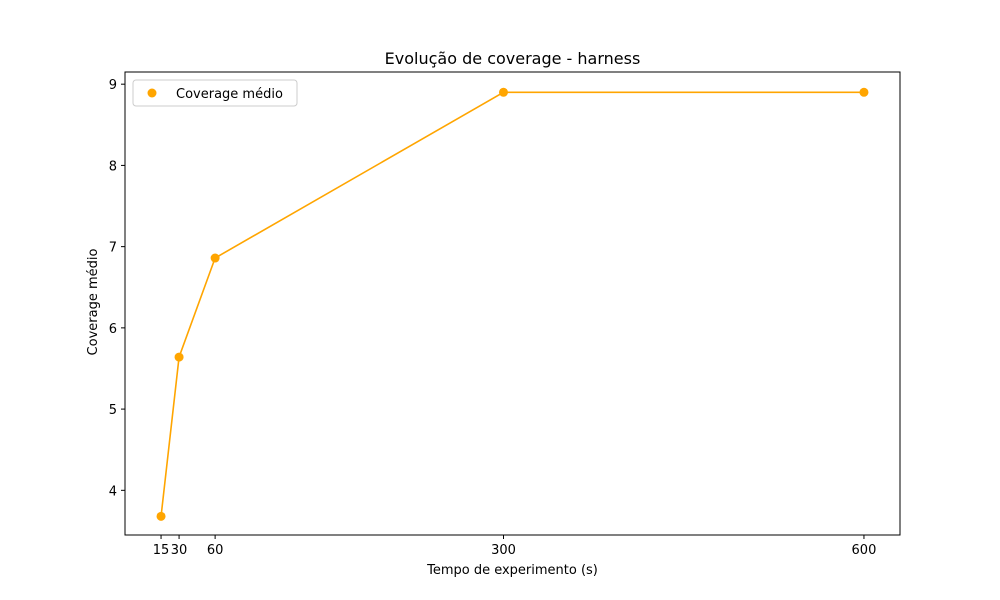  Describe the element at coordinates (113, 329) in the screenshot. I see `y-tick-label: 6` at that location.